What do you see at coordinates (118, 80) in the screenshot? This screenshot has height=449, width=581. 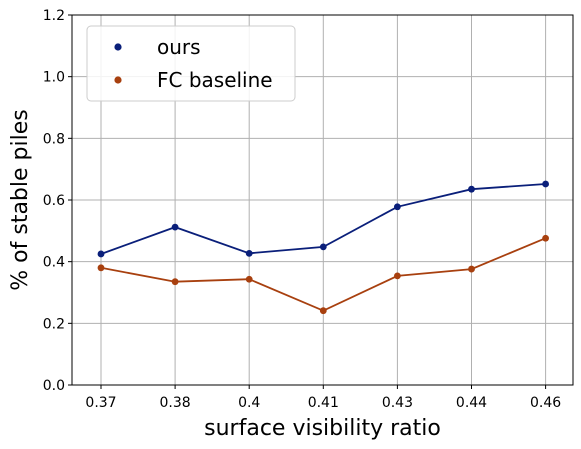 I see `legend-marker-fc-baseline` at bounding box center [118, 80].